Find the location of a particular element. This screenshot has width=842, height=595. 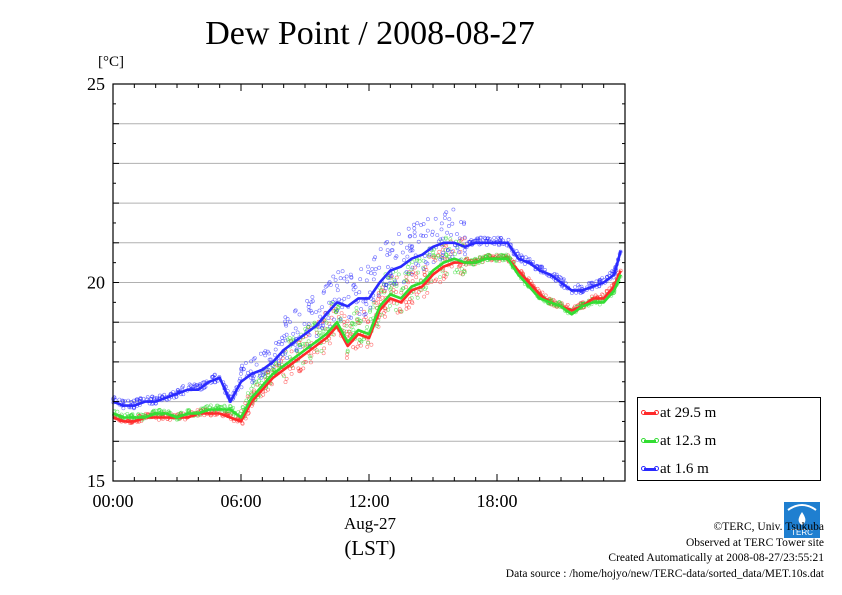

y-tick-label: 25 is located at coordinates (96, 84).